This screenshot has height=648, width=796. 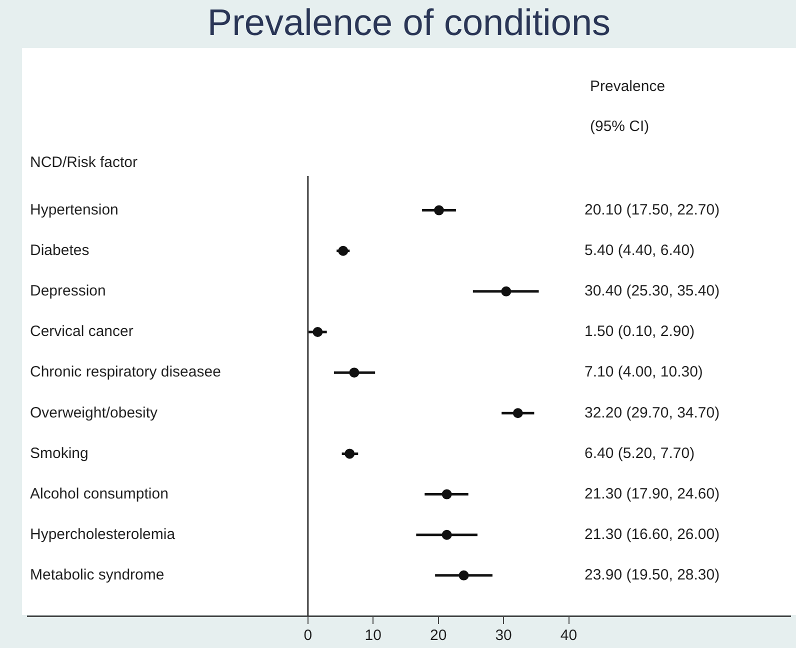 What do you see at coordinates (652, 209) in the screenshot?
I see `annotation: 20.10 (17.50, 22.70)` at bounding box center [652, 209].